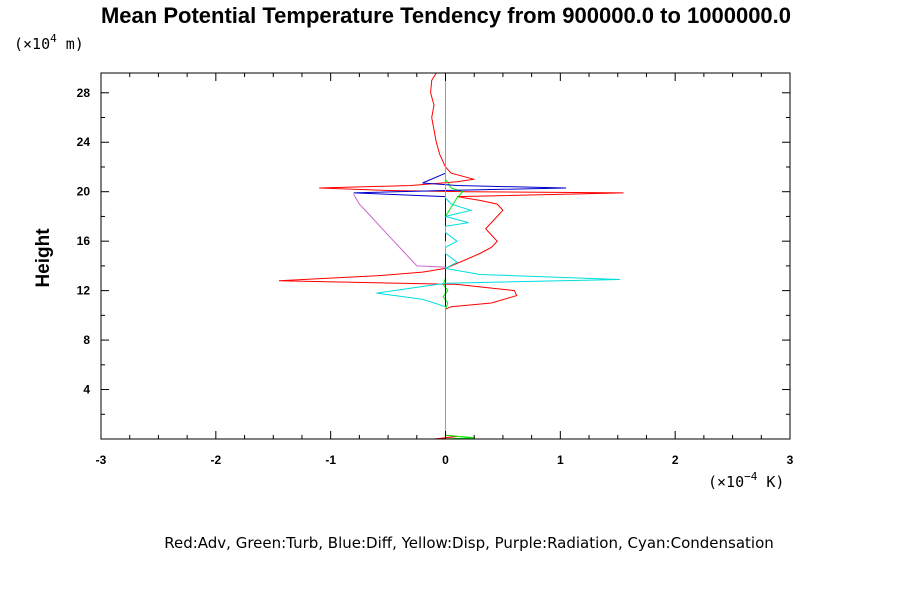  Describe the element at coordinates (560, 460) in the screenshot. I see `x-tick-label: 1` at that location.